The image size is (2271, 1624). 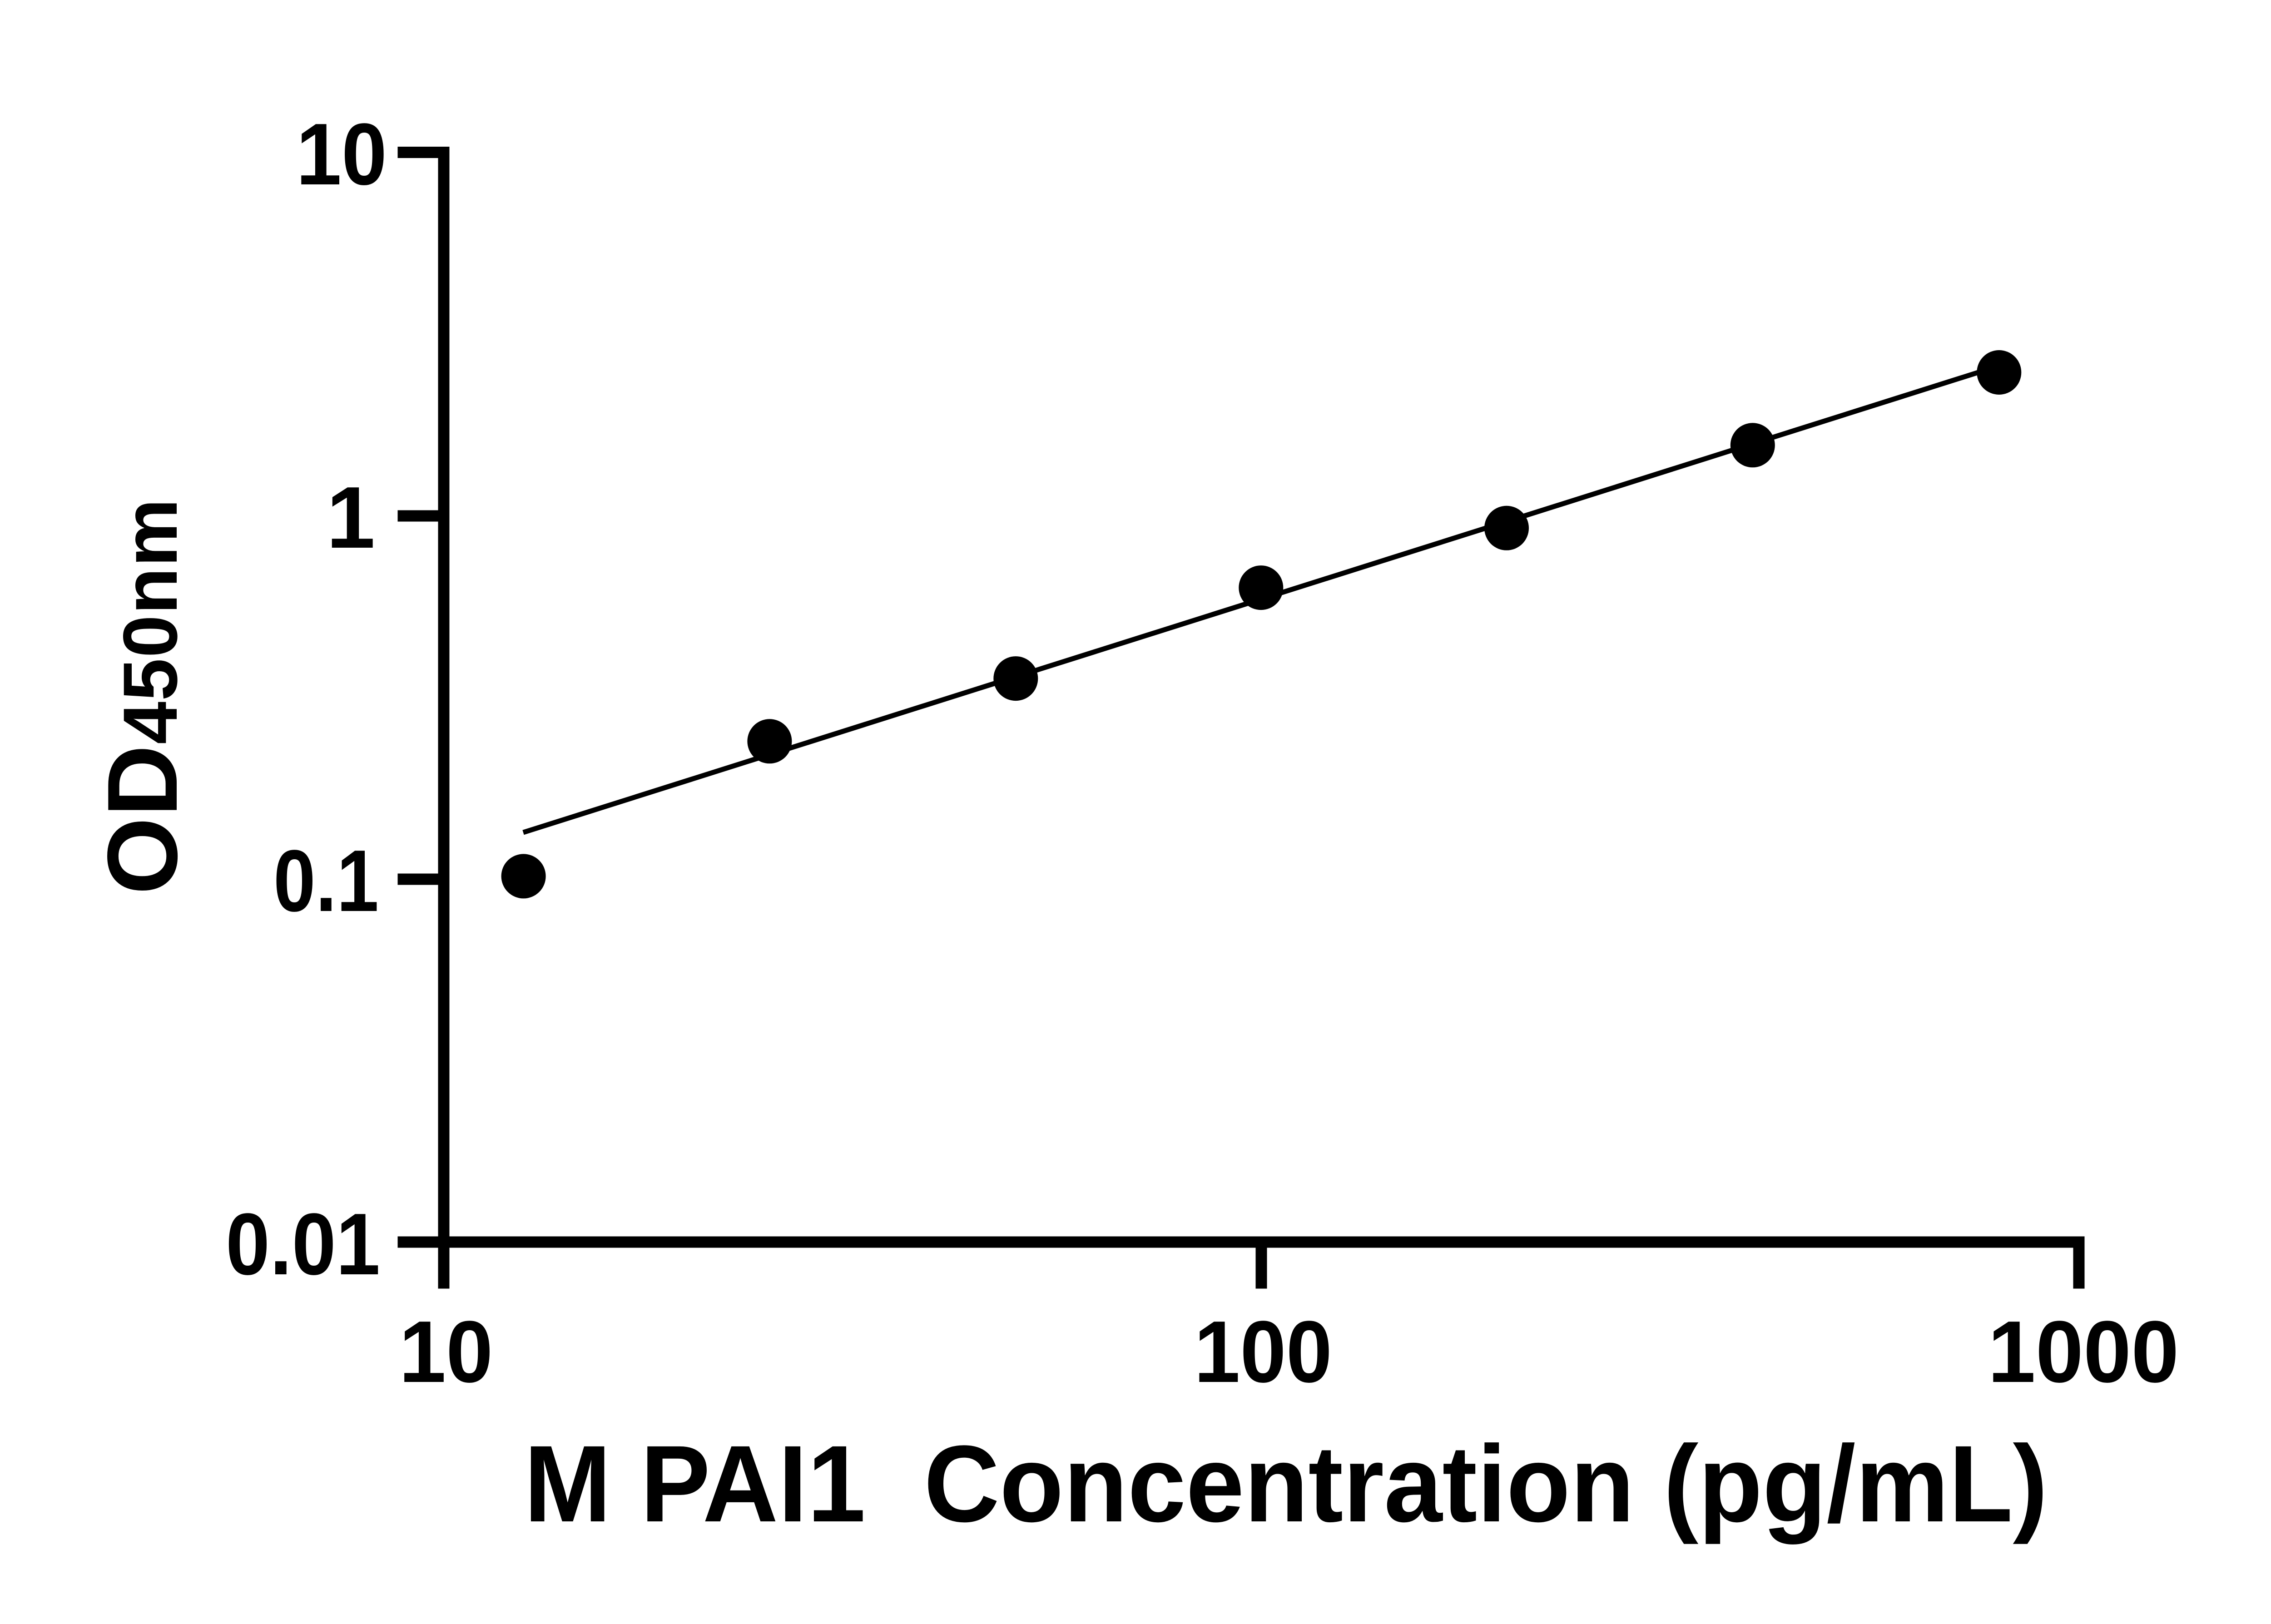 I want to click on svg-text: 0.01, so click(x=303, y=1244).